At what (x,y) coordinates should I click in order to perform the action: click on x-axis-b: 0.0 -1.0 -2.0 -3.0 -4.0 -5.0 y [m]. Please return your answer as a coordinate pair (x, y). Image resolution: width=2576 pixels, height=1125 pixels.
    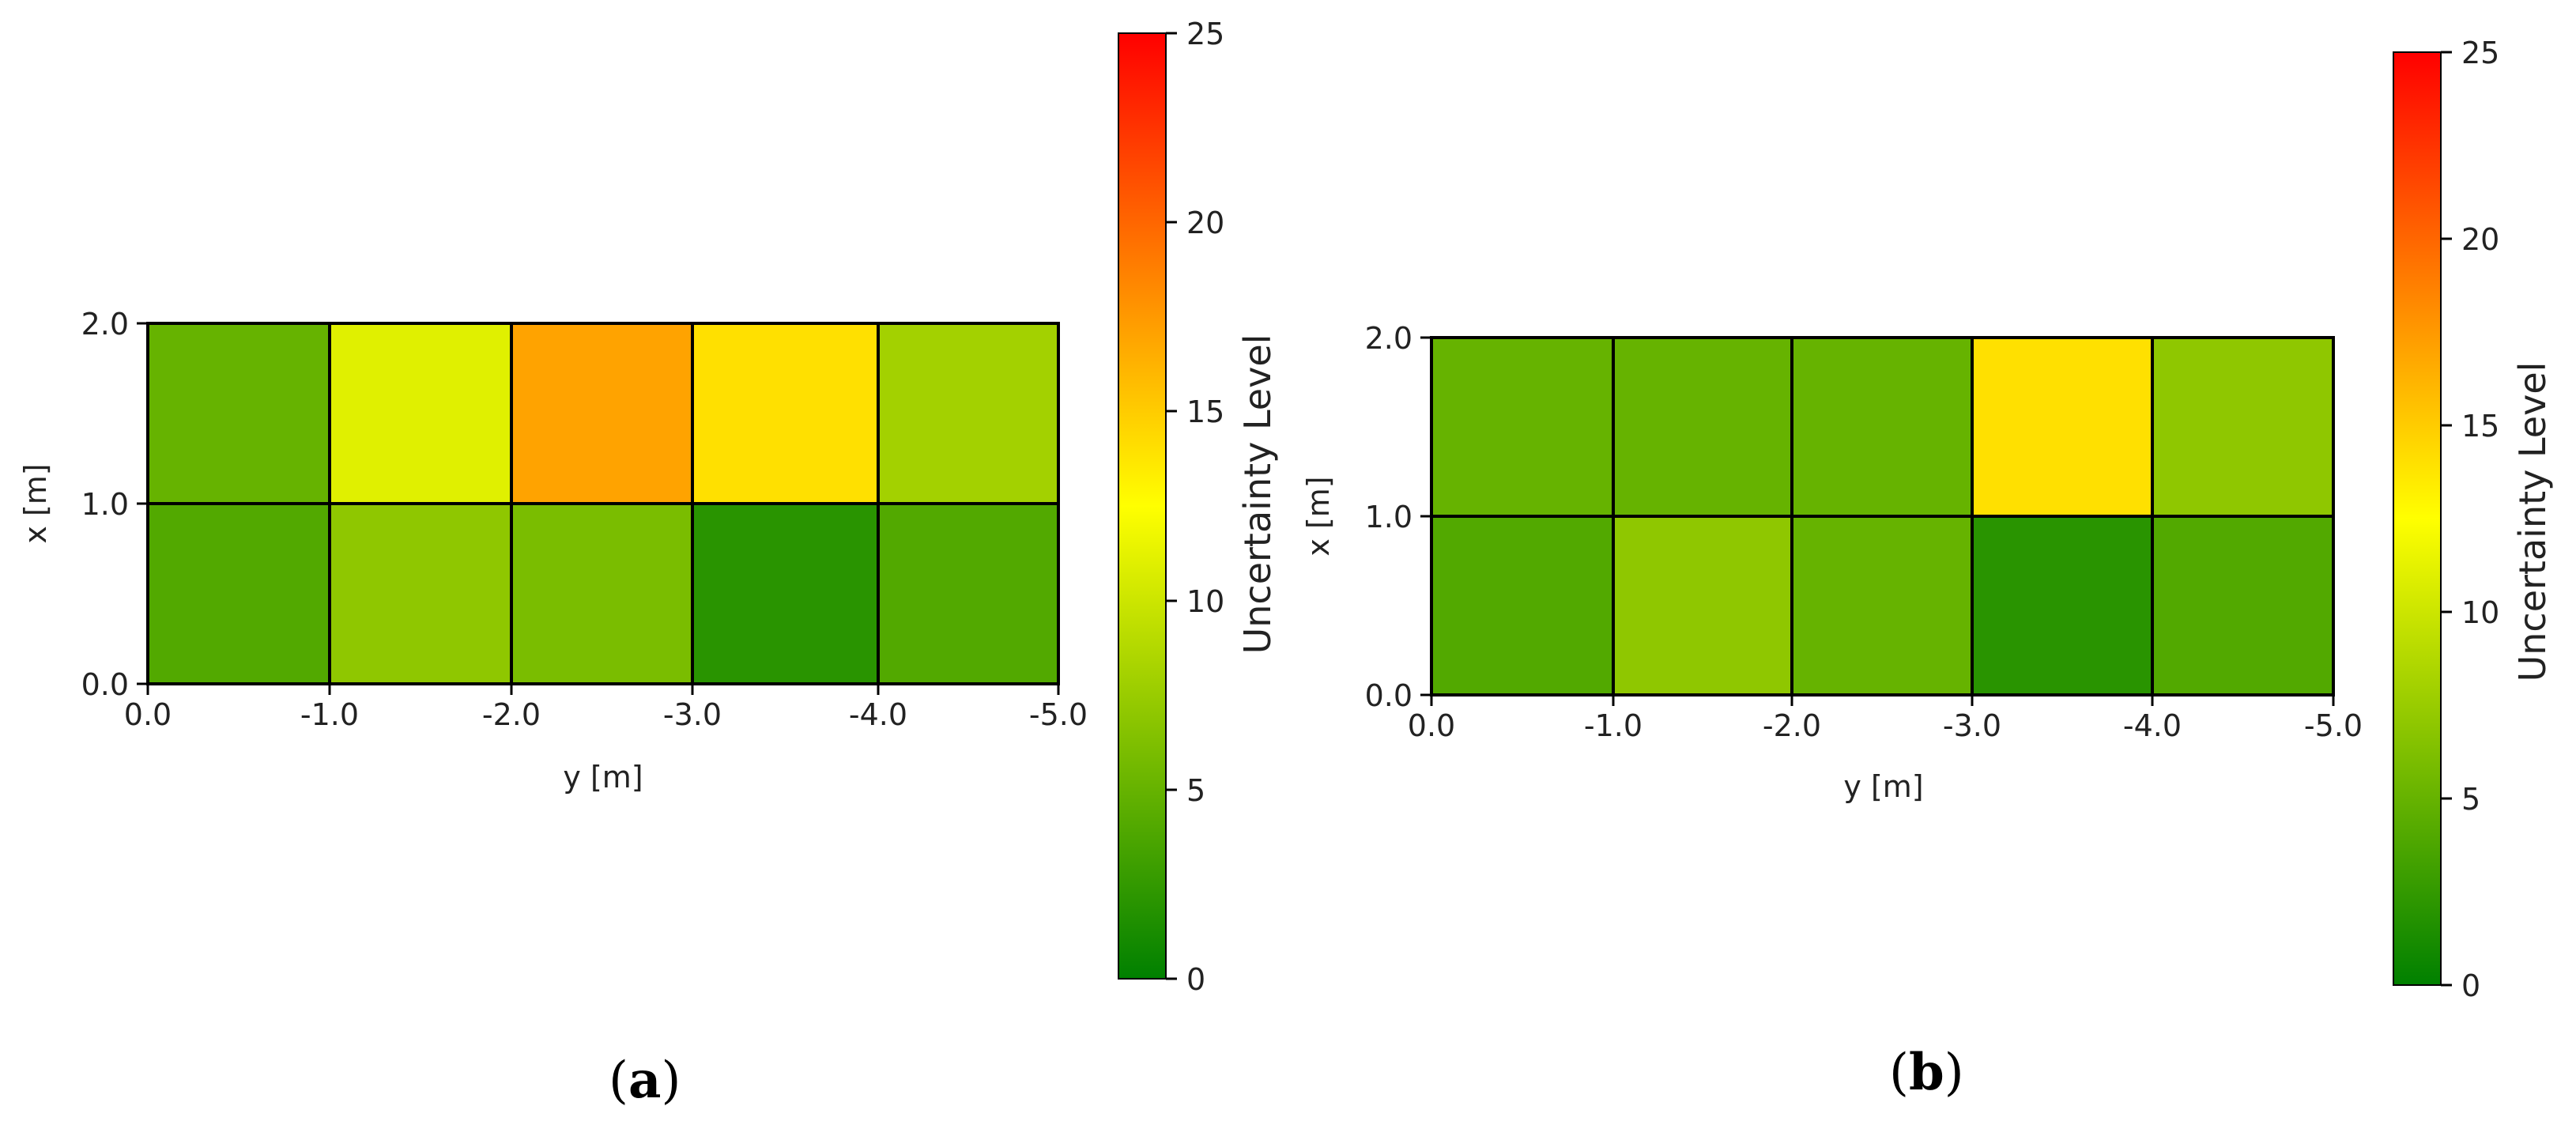
    Looking at the image, I should click on (1885, 750).